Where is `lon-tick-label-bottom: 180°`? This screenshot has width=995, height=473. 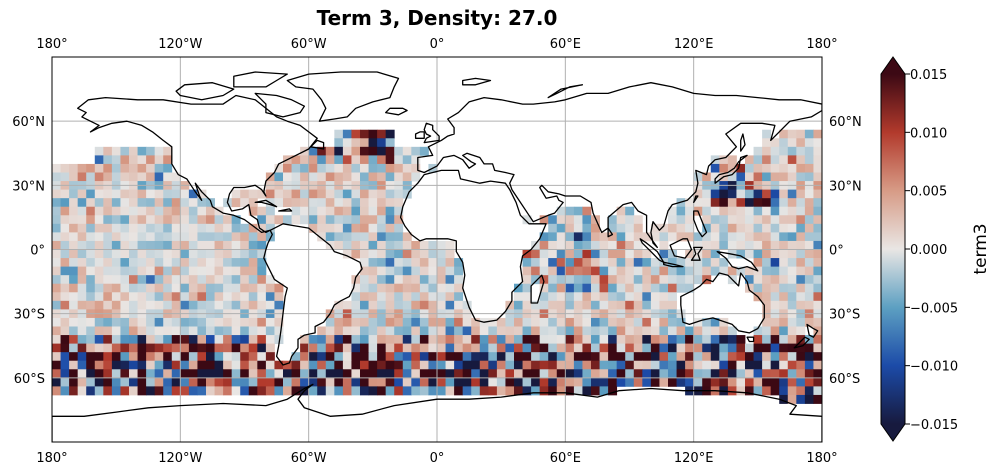 lon-tick-label-bottom: 180° is located at coordinates (51, 458).